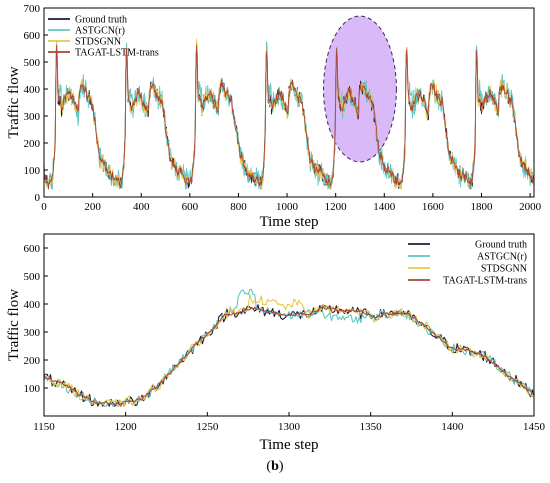 The image size is (550, 483). I want to click on zoom-x-tick-label: 1450, so click(534, 427).